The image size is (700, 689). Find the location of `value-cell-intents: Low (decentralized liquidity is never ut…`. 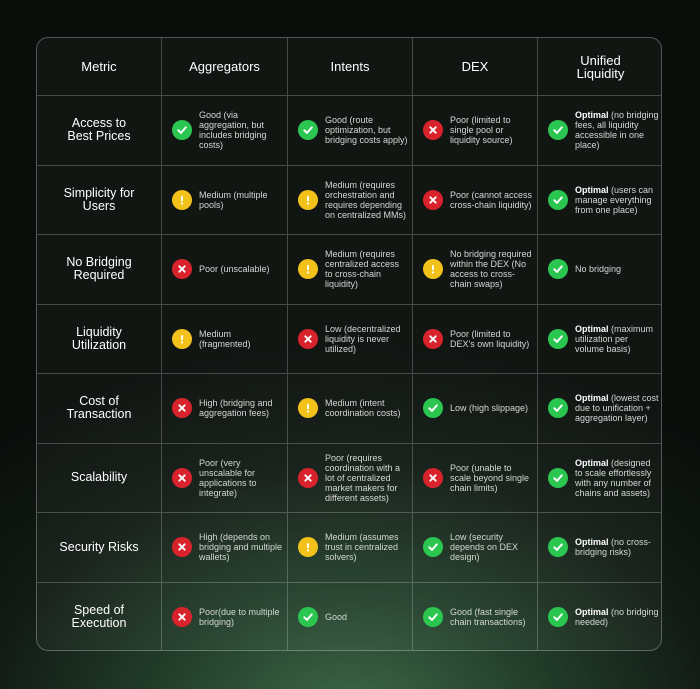

value-cell-intents: Low (decentralized liquidity is never ut… is located at coordinates (350, 339).